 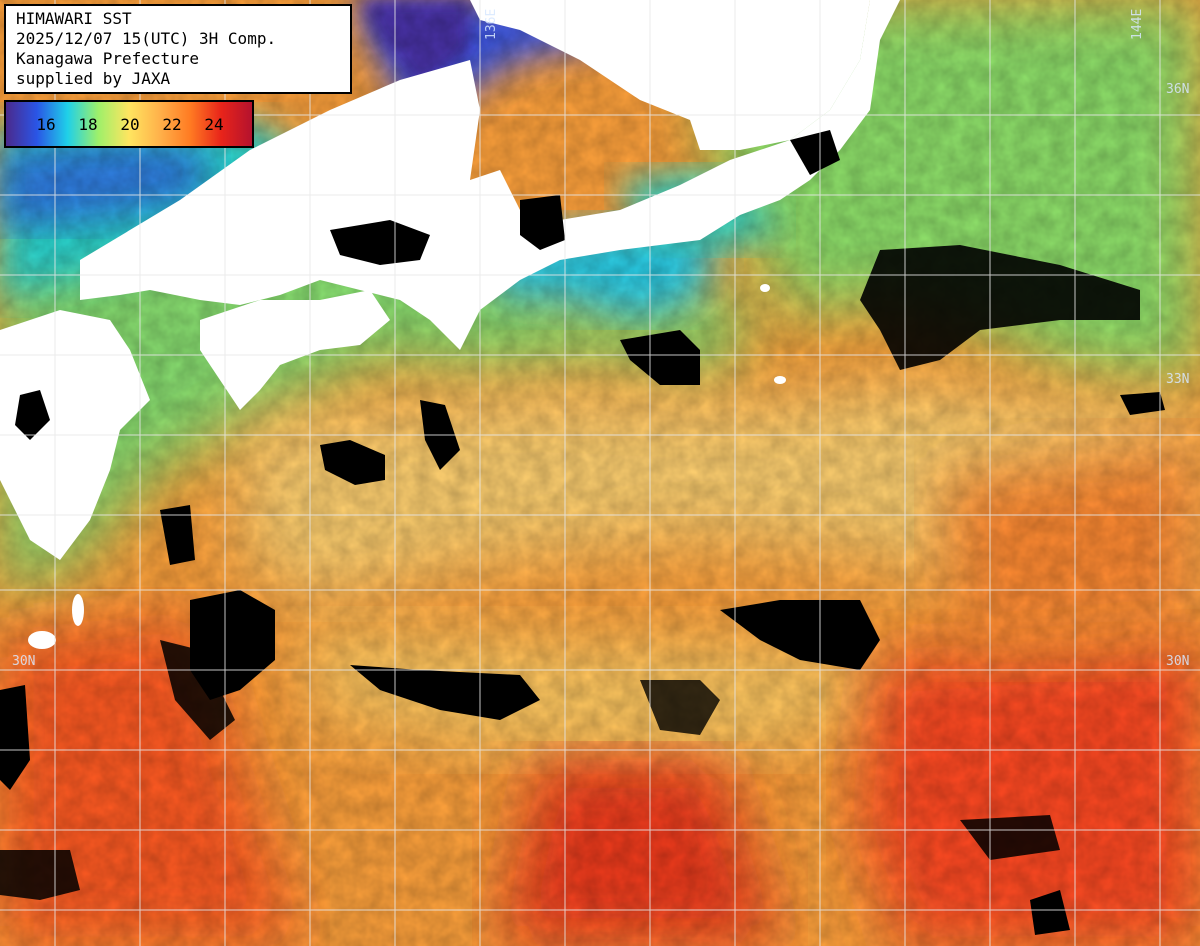 What do you see at coordinates (380, 242) in the screenshot?
I see `nodata-inland-sea` at bounding box center [380, 242].